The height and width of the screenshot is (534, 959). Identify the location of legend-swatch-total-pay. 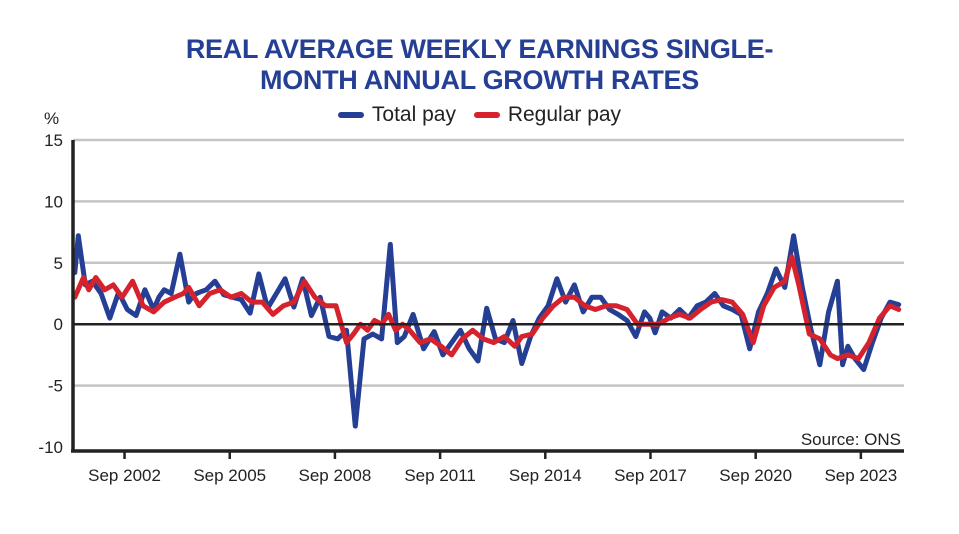
(350, 115).